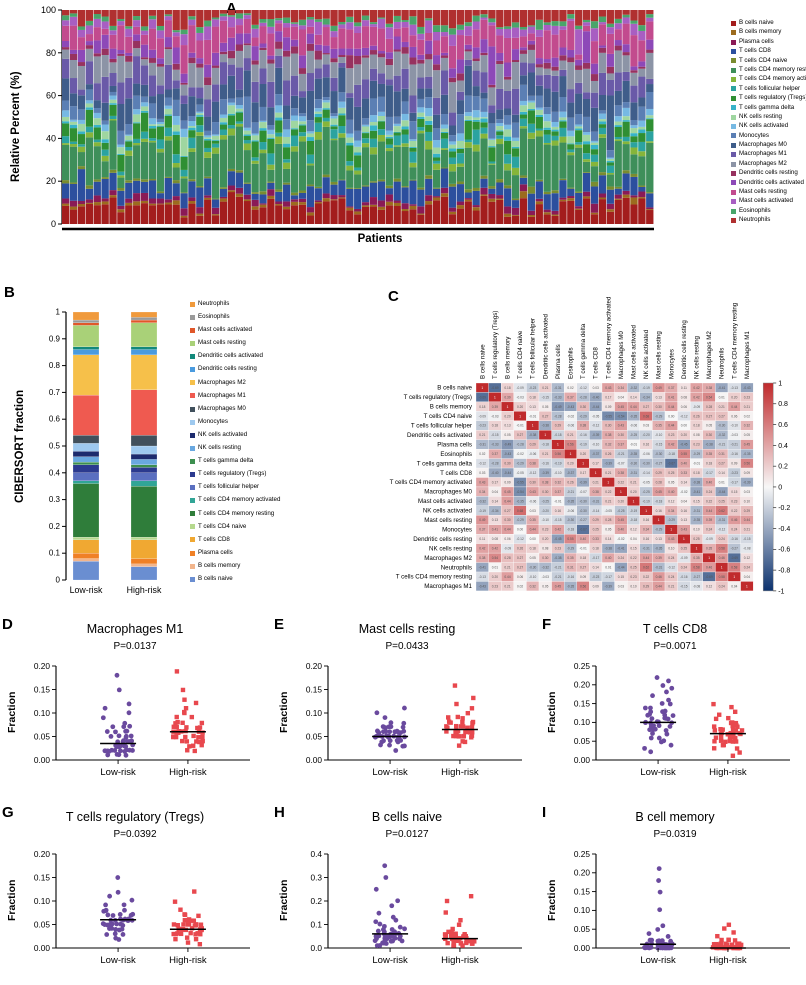  Describe the element at coordinates (721, 426) in the screenshot. I see `svg-text: -0.30` at that location.